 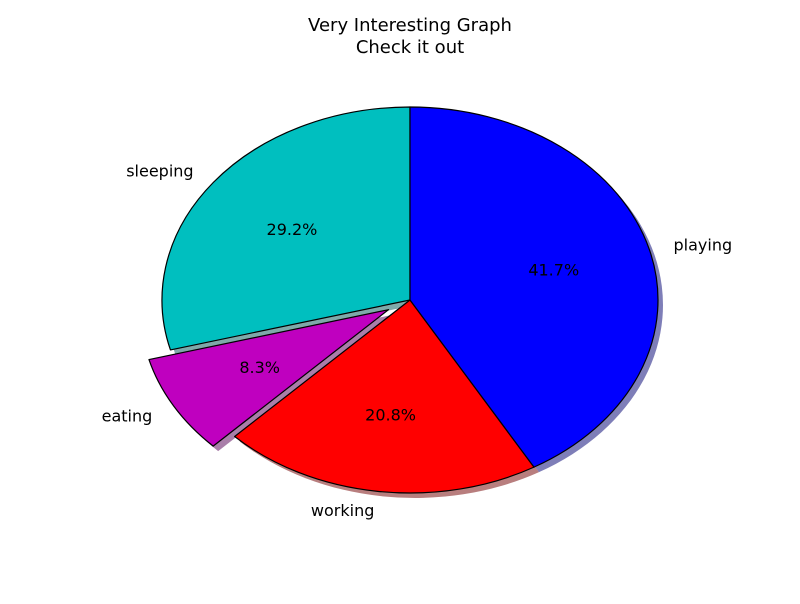 What do you see at coordinates (127, 415) in the screenshot?
I see `slice-label-eating: eating` at bounding box center [127, 415].